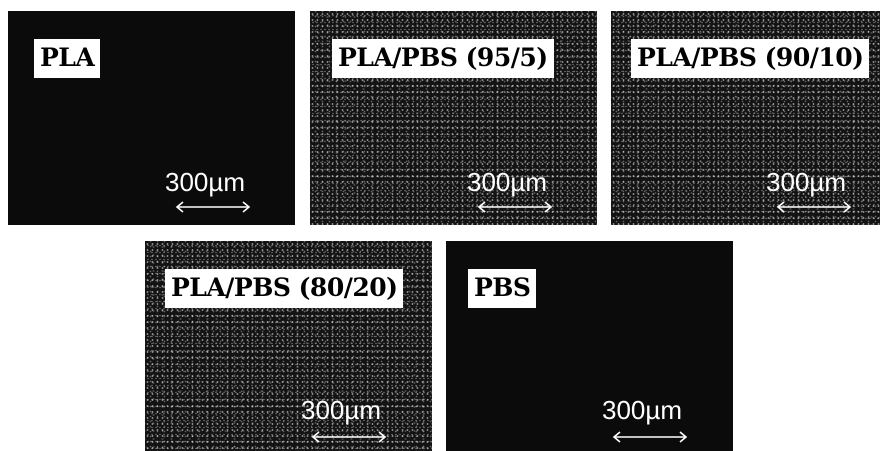  Describe the element at coordinates (745, 118) in the screenshot. I see `micrograph-panel-pla-pbs-90-10: PLA/PBS (90/10) 300µm` at that location.